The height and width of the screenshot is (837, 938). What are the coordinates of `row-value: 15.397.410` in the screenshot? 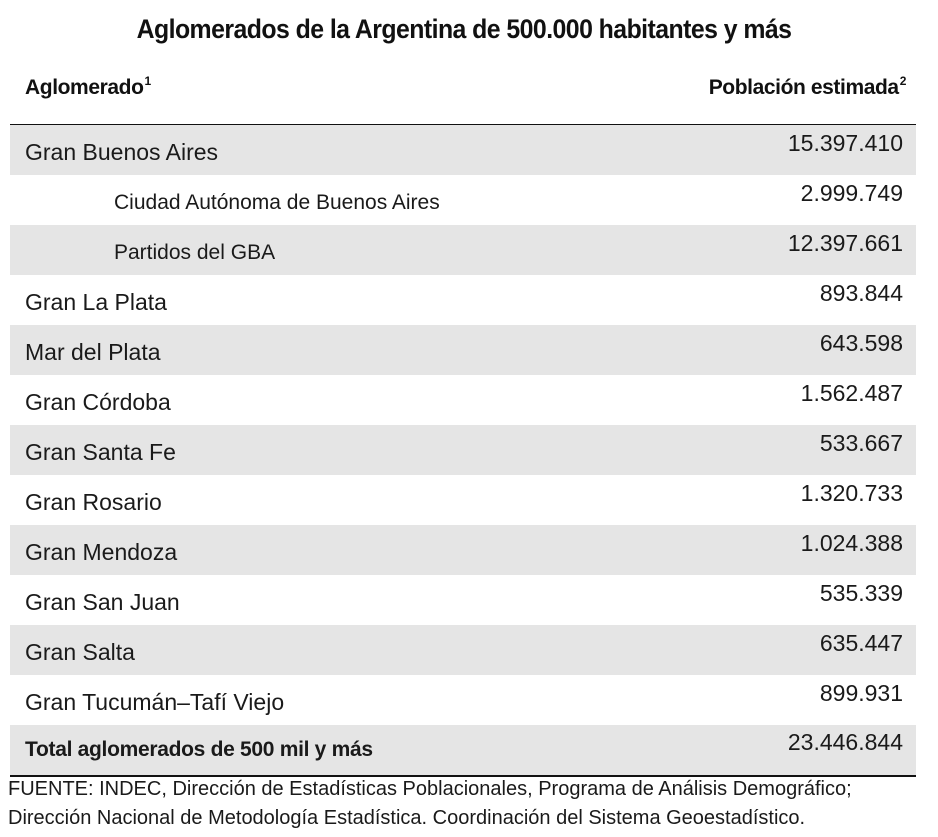 It's located at (845, 143).